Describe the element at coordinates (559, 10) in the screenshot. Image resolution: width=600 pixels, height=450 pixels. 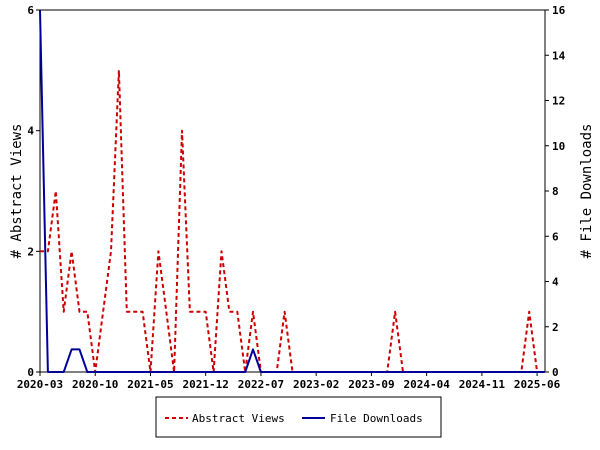
I see `right-y-tick-label: 16` at that location.